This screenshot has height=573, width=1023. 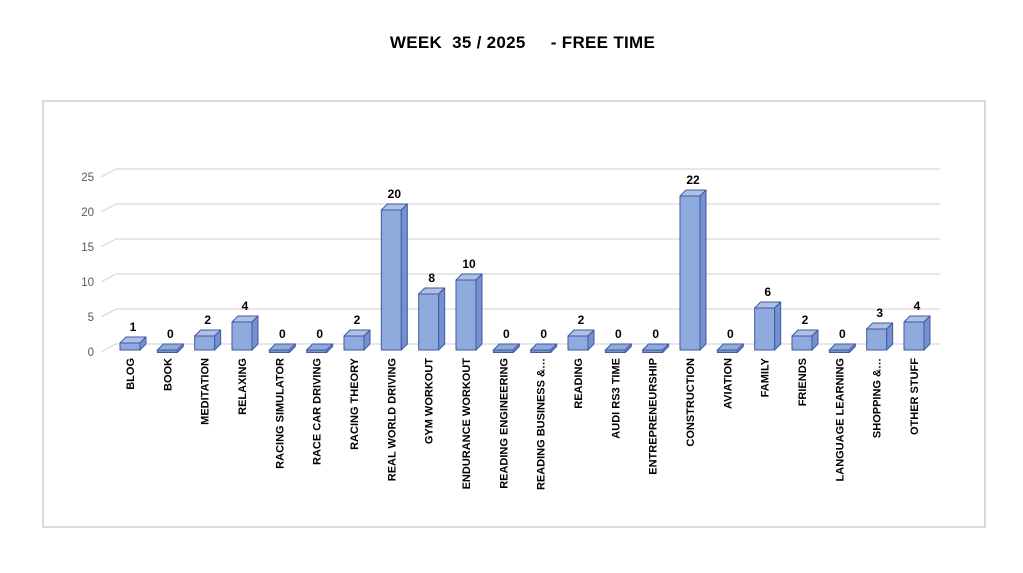 I want to click on x-category-label: ENDURANCE WORKOUT, so click(x=467, y=424).